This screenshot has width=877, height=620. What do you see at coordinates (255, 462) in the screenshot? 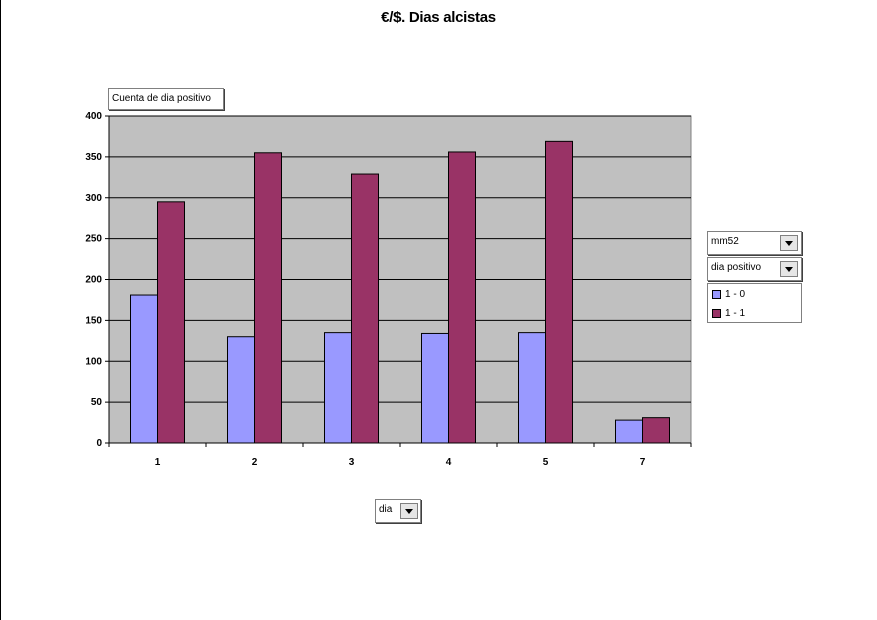
I see `x-tick-label: 2` at bounding box center [255, 462].